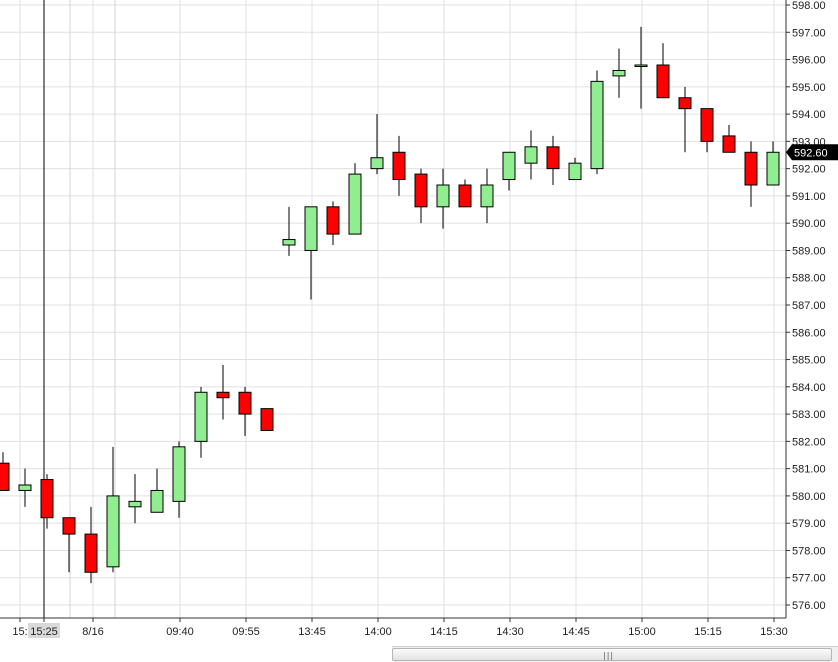  Describe the element at coordinates (809, 551) in the screenshot. I see `y-tick-label: 578.00` at that location.